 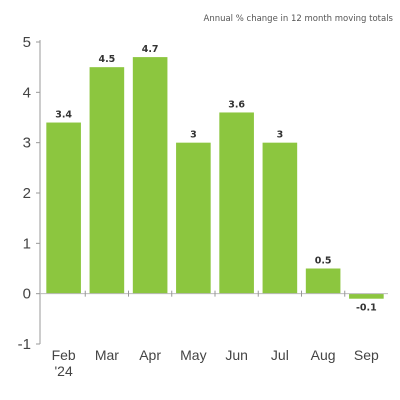 What do you see at coordinates (366, 308) in the screenshot?
I see `data-label: -0.1` at bounding box center [366, 308].